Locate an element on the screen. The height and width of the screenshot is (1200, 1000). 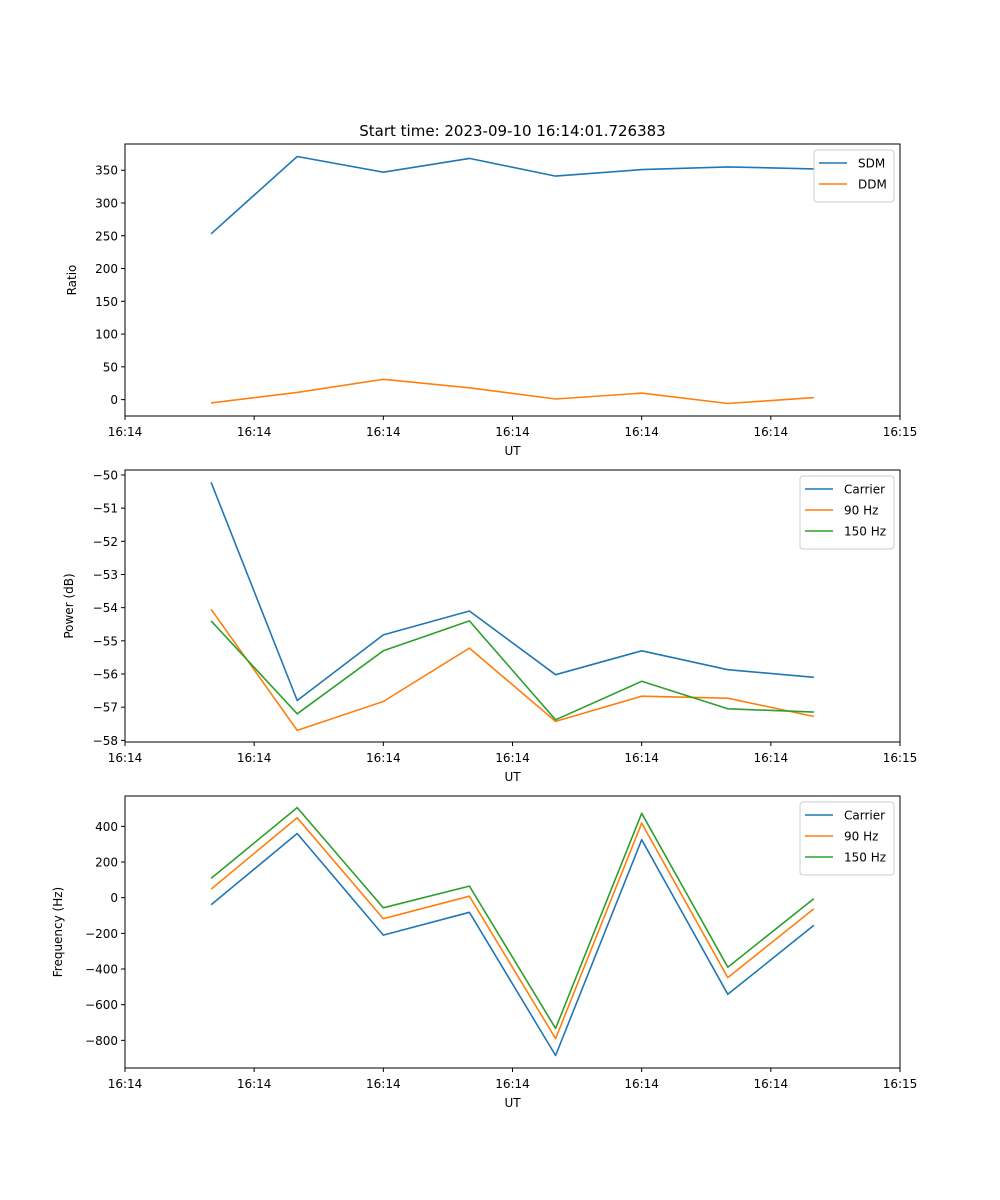
y-tick-label: −54 is located at coordinates (105, 608).